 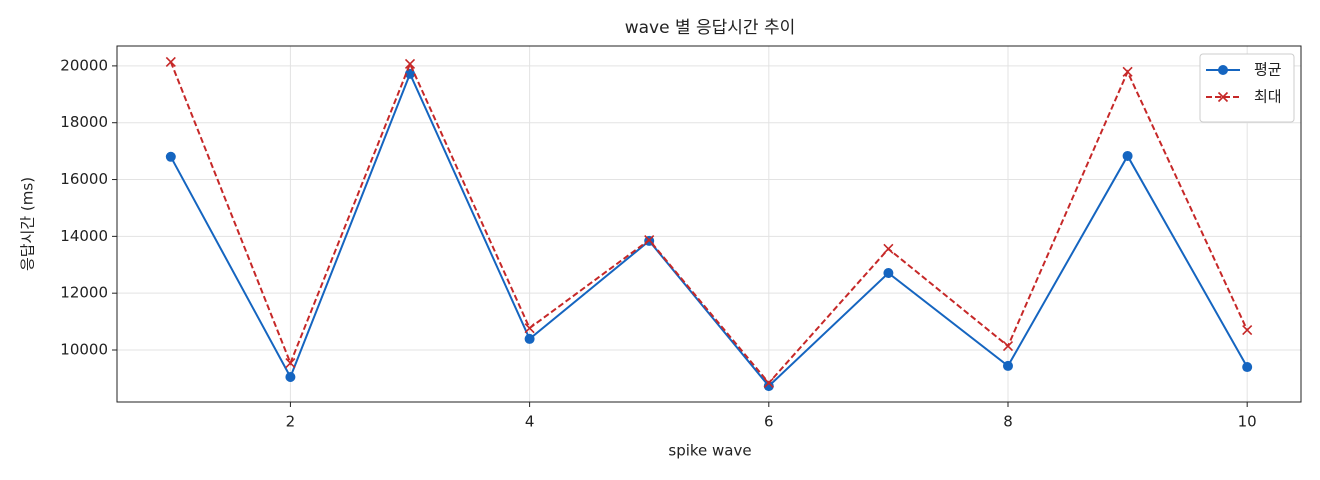 I want to click on y-tick-label: 10000, so click(x=84, y=350).